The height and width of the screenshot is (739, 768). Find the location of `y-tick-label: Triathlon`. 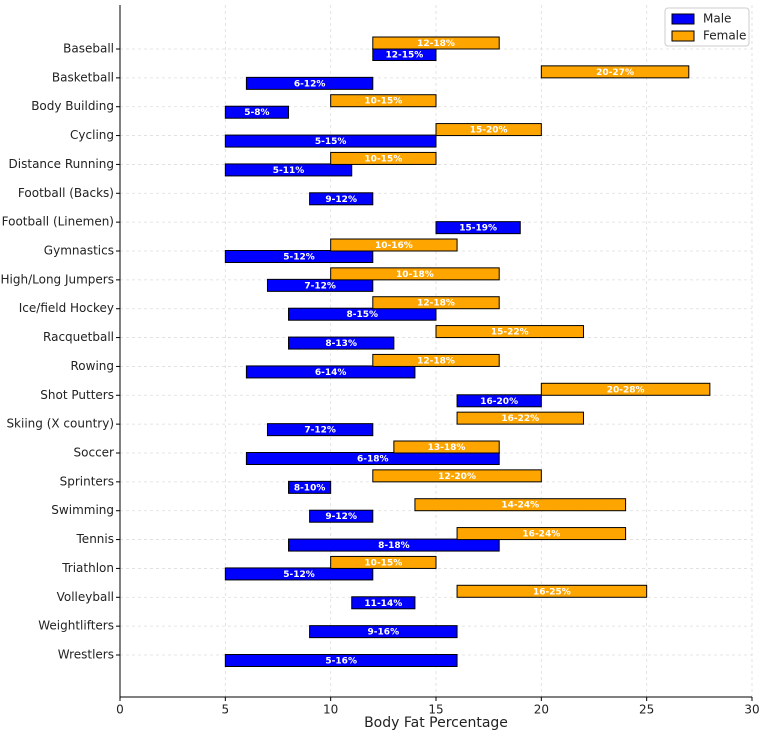

y-tick-label: Triathlon is located at coordinates (87, 568).